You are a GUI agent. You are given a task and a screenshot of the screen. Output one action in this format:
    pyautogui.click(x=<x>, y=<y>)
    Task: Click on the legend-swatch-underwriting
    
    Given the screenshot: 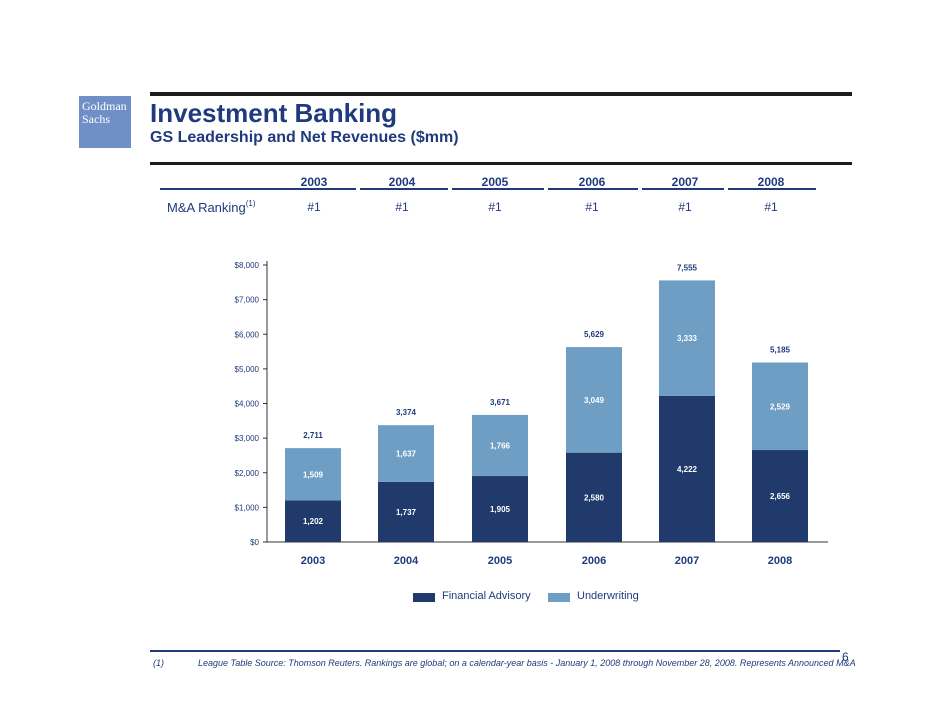 What is the action you would take?
    pyautogui.click(x=559, y=597)
    